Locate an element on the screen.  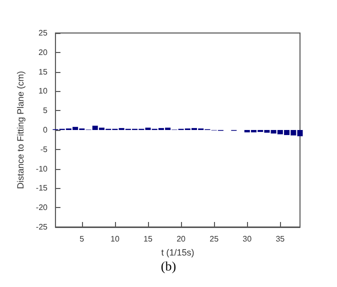
y-tick-label: 0 is located at coordinates (45, 130).